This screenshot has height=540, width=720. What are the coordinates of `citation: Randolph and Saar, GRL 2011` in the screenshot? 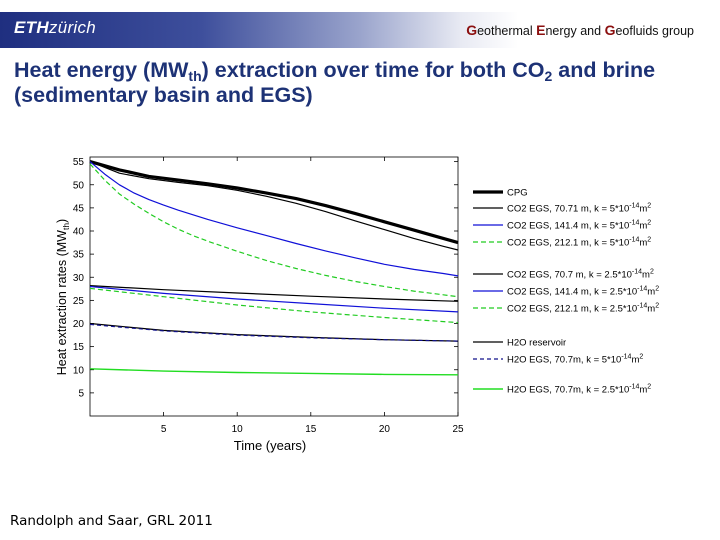 It's located at (111, 521).